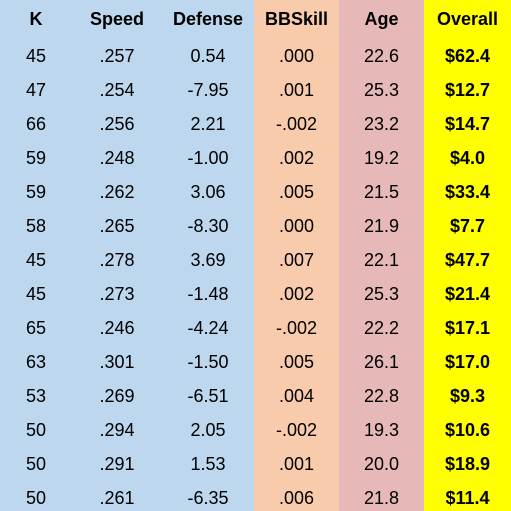  I want to click on cell-k: 58, so click(36, 226).